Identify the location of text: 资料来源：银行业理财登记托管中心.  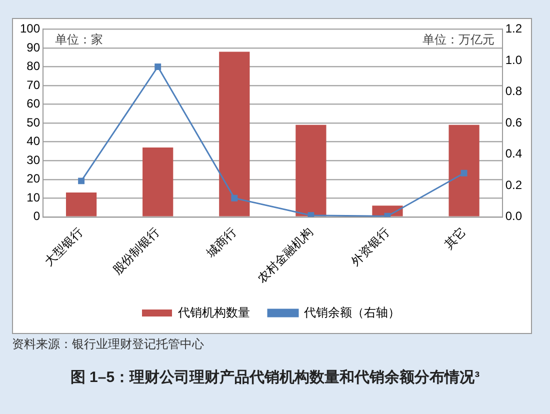
(108, 344).